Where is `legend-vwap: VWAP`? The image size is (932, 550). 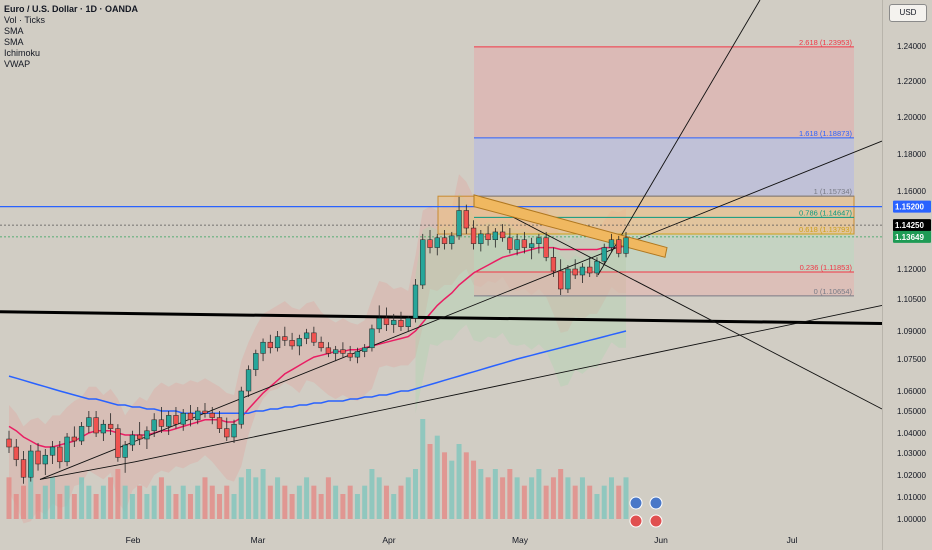 legend-vwap: VWAP is located at coordinates (17, 64).